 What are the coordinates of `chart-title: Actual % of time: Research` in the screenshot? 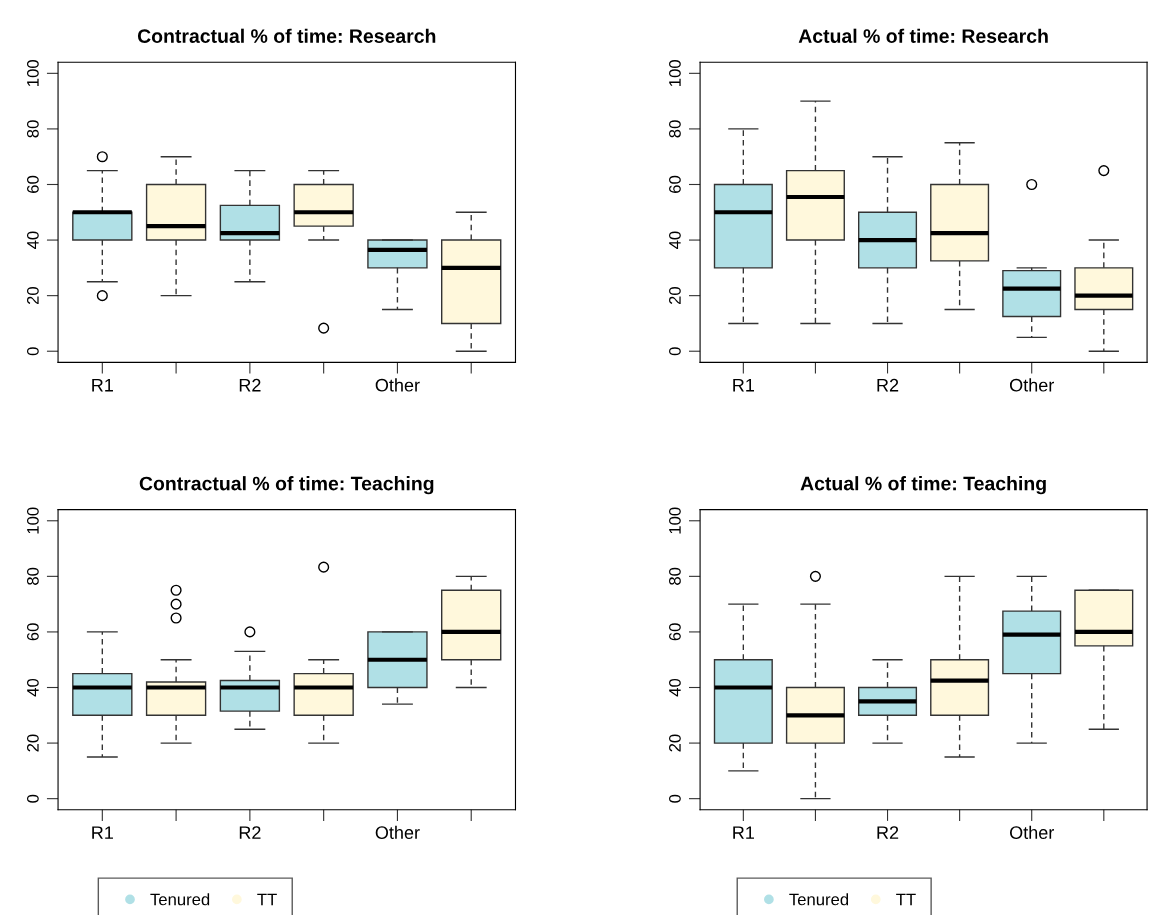 It's located at (923, 35).